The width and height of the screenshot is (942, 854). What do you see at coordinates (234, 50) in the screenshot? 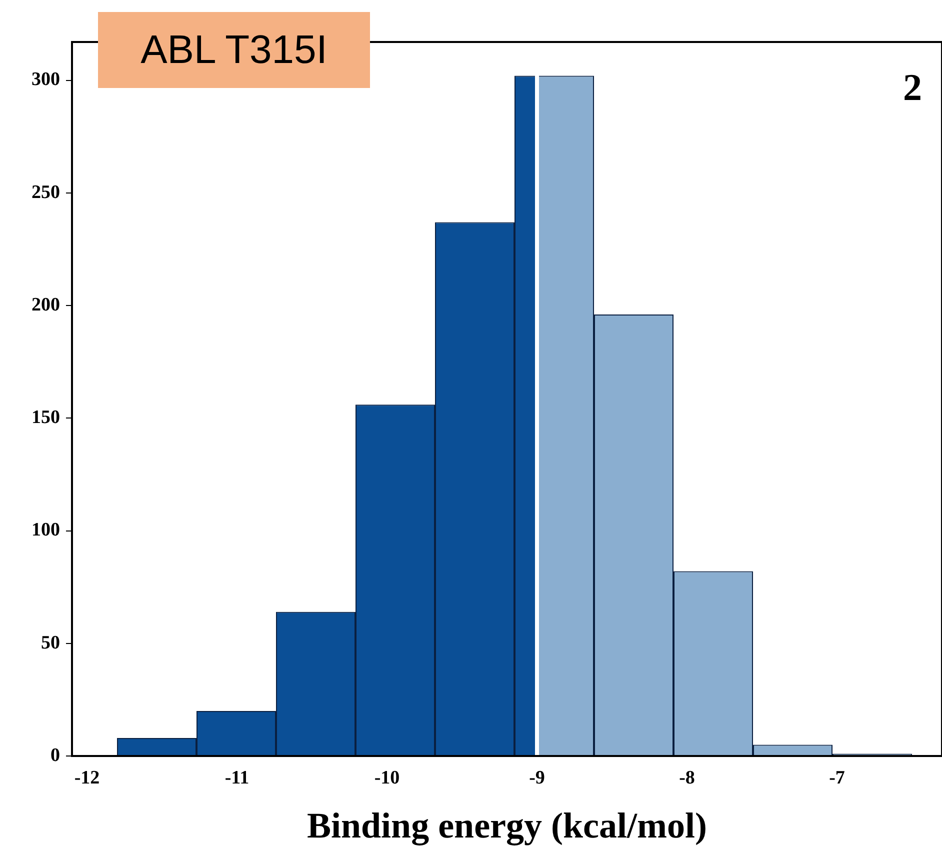
I see `annotation: ABL T315I` at bounding box center [234, 50].